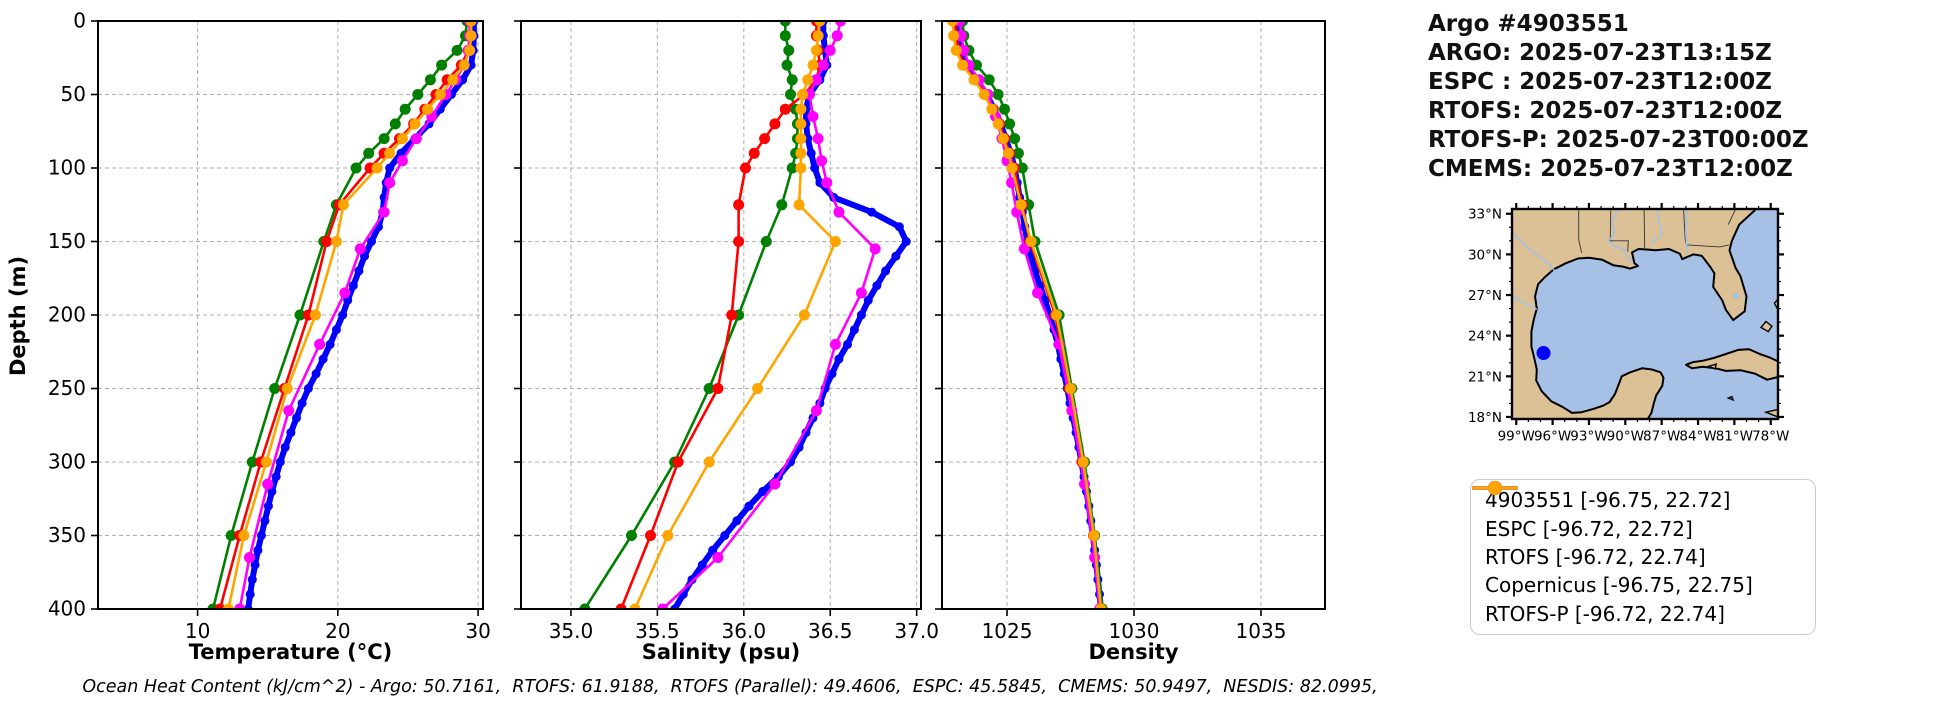 This screenshot has width=1949, height=712. What do you see at coordinates (1007, 631) in the screenshot?
I see `x-tick-label: 1025` at bounding box center [1007, 631].